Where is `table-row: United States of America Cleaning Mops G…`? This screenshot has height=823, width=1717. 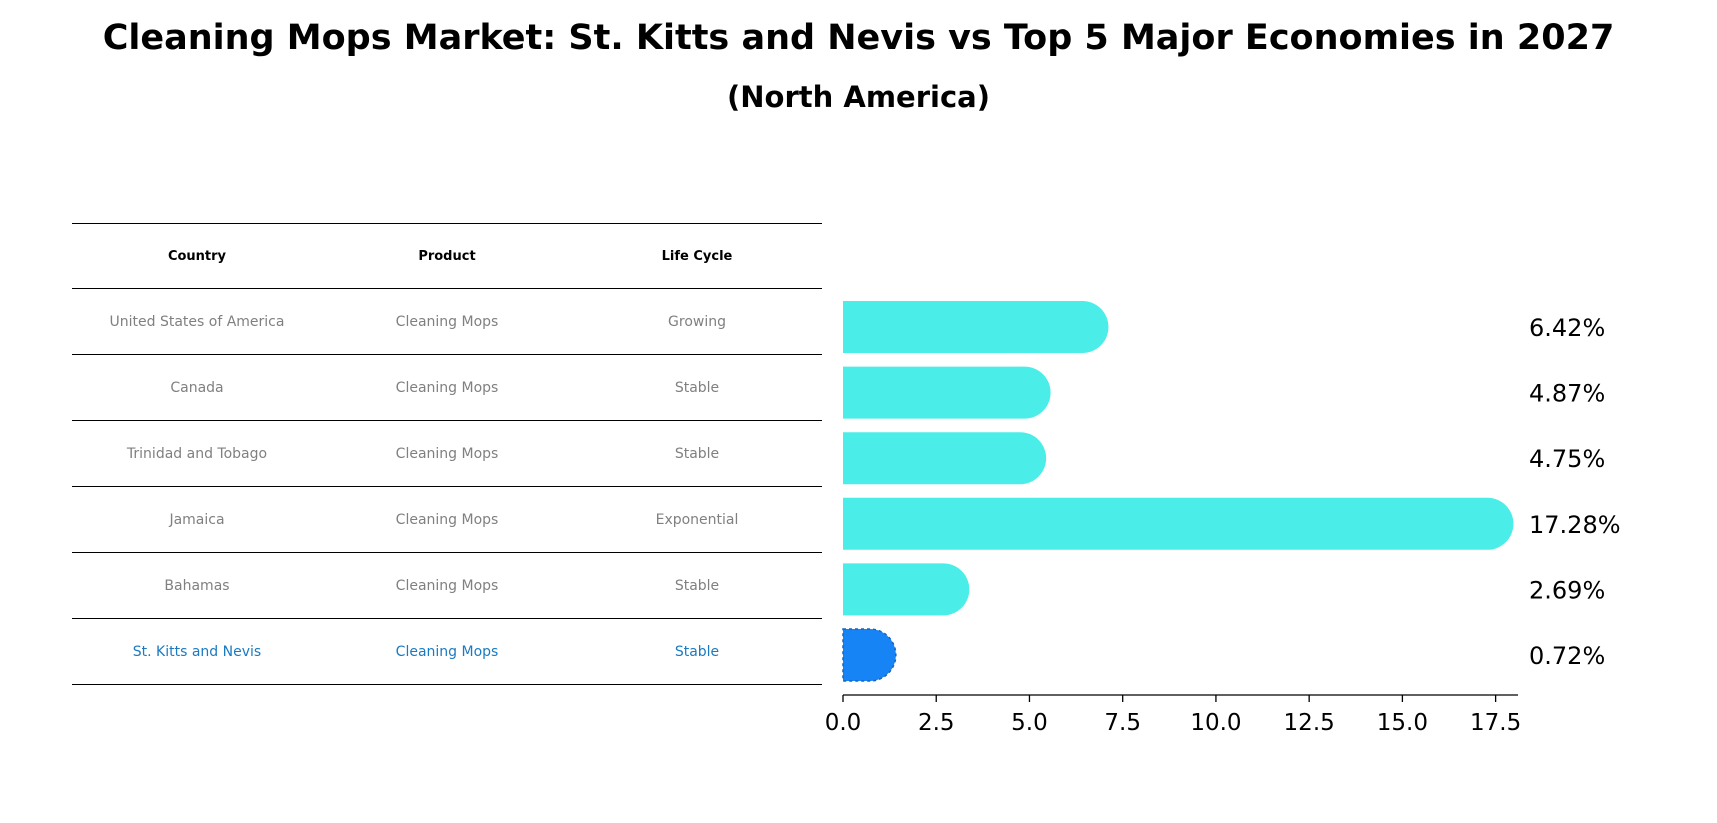 table-row: United States of America Cleaning Mops G… is located at coordinates (447, 322).